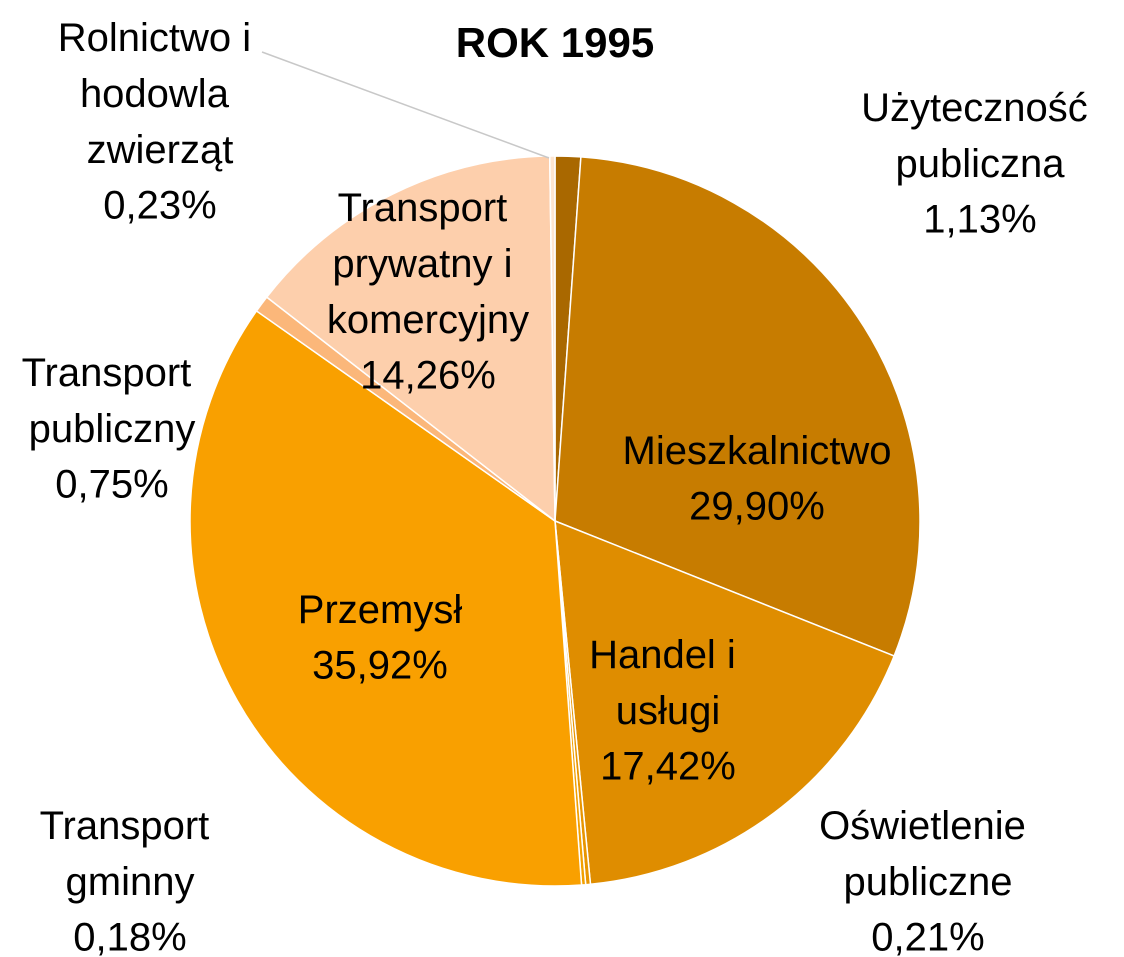  Describe the element at coordinates (927, 882) in the screenshot. I see `slice-label-line: publiczne` at that location.